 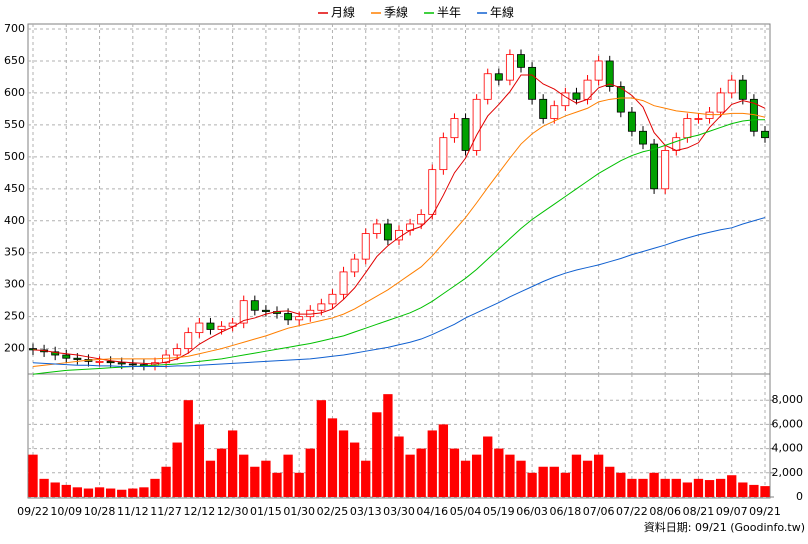 I want to click on y-tick-label: 600, so click(x=14, y=92).